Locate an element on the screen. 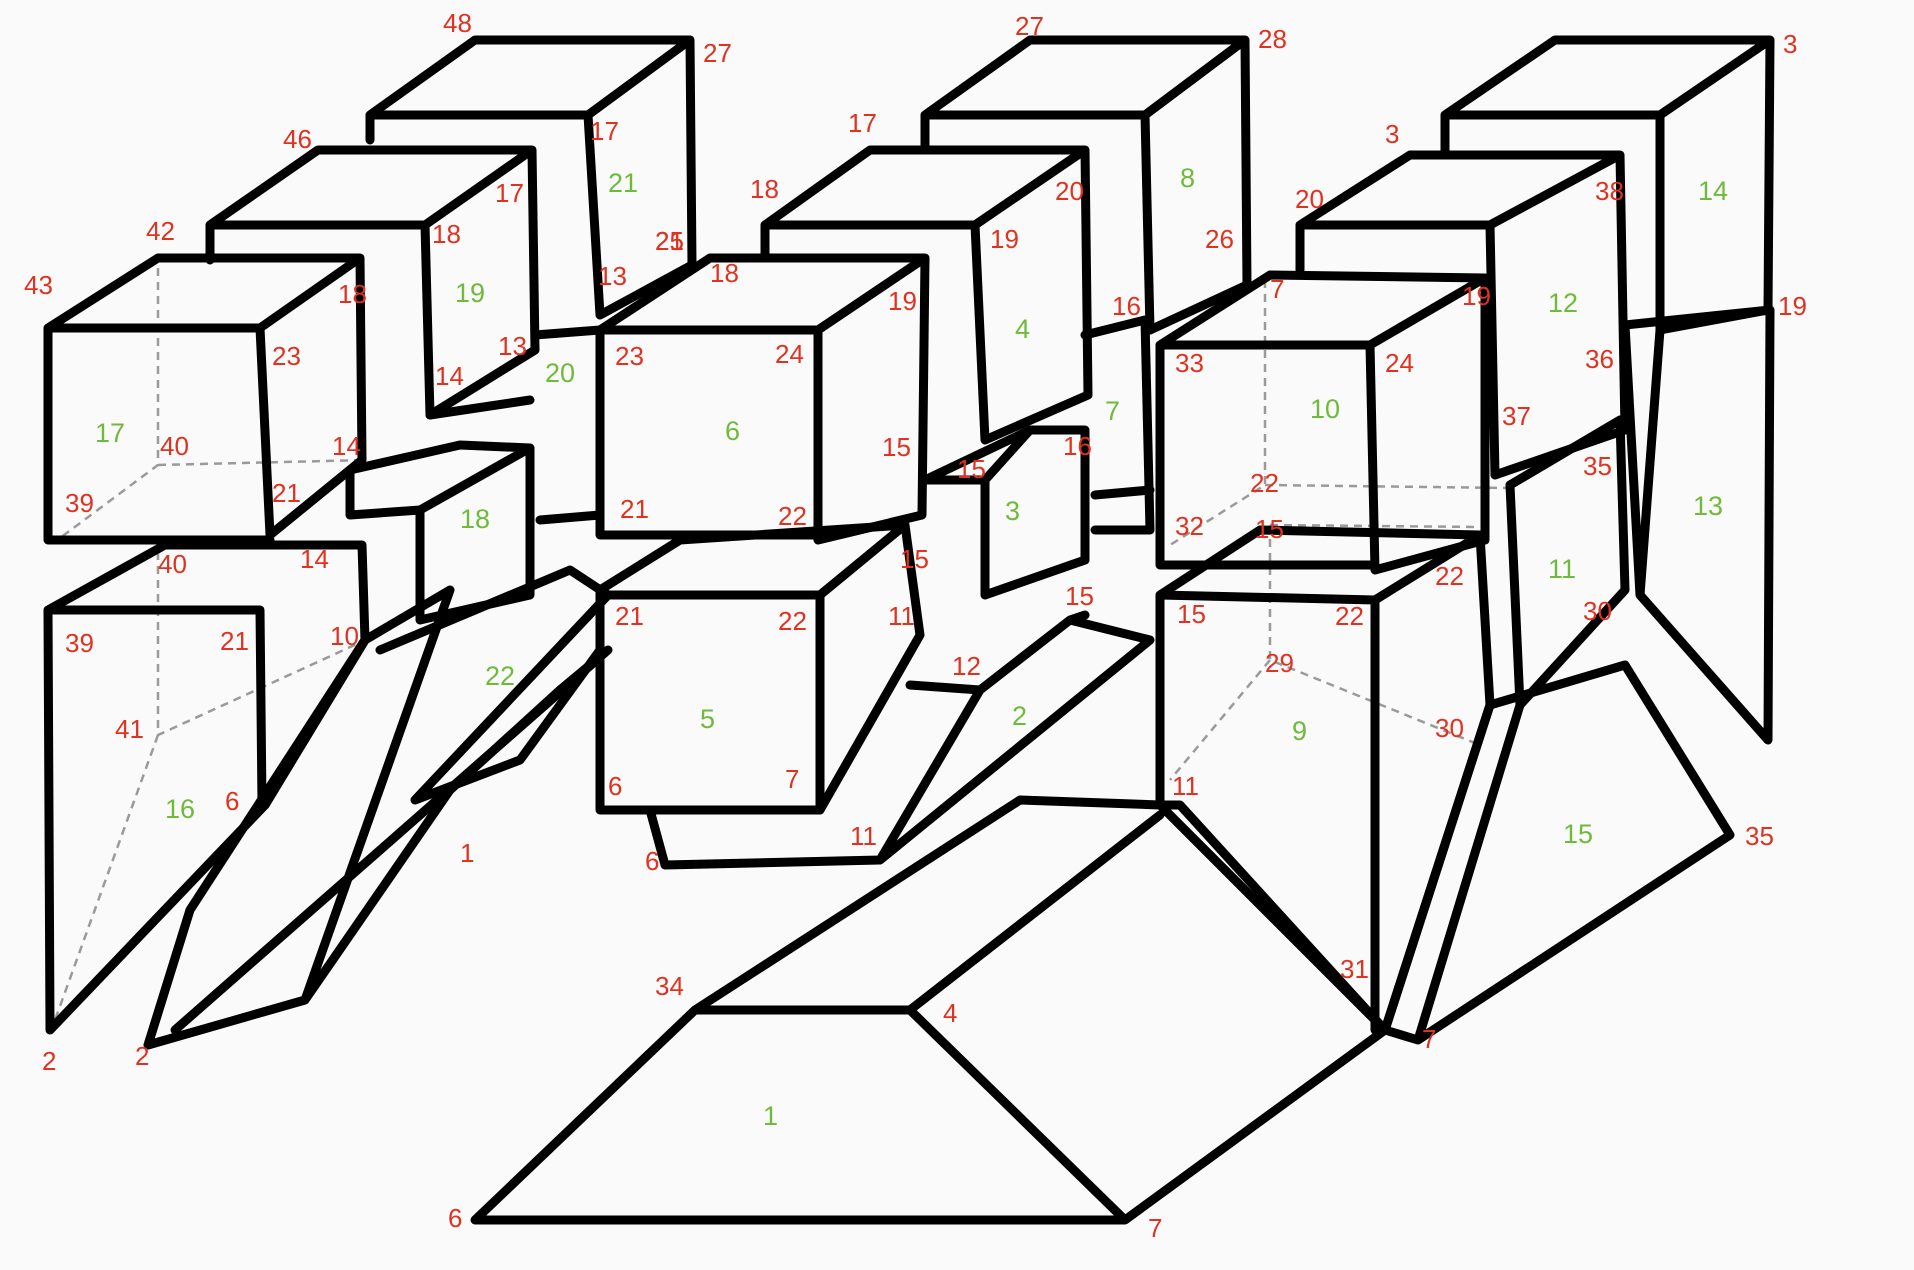 Image resolution: width=1914 pixels, height=1270 pixels. face-label-16: 16 is located at coordinates (180, 809).